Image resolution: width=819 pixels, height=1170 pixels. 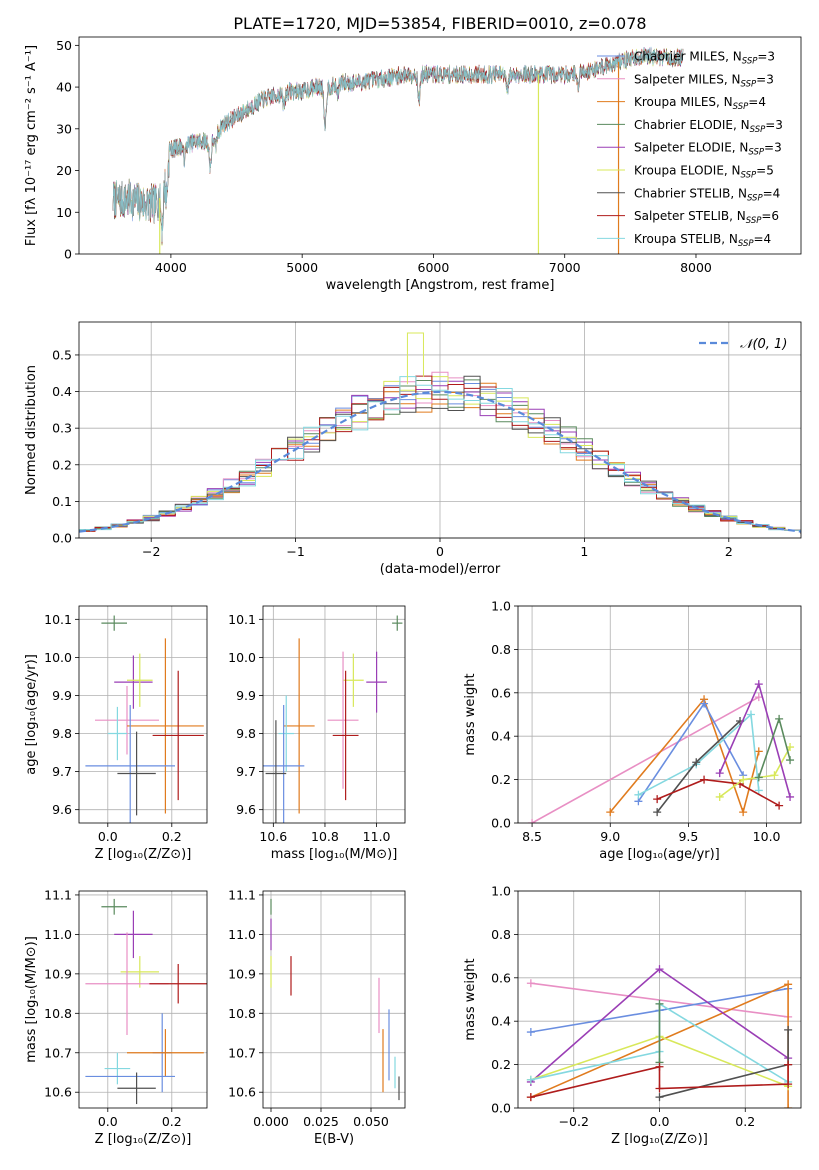 I want to click on legend-entry: Kroupa MILES, NSSP=4, so click(x=700, y=103).